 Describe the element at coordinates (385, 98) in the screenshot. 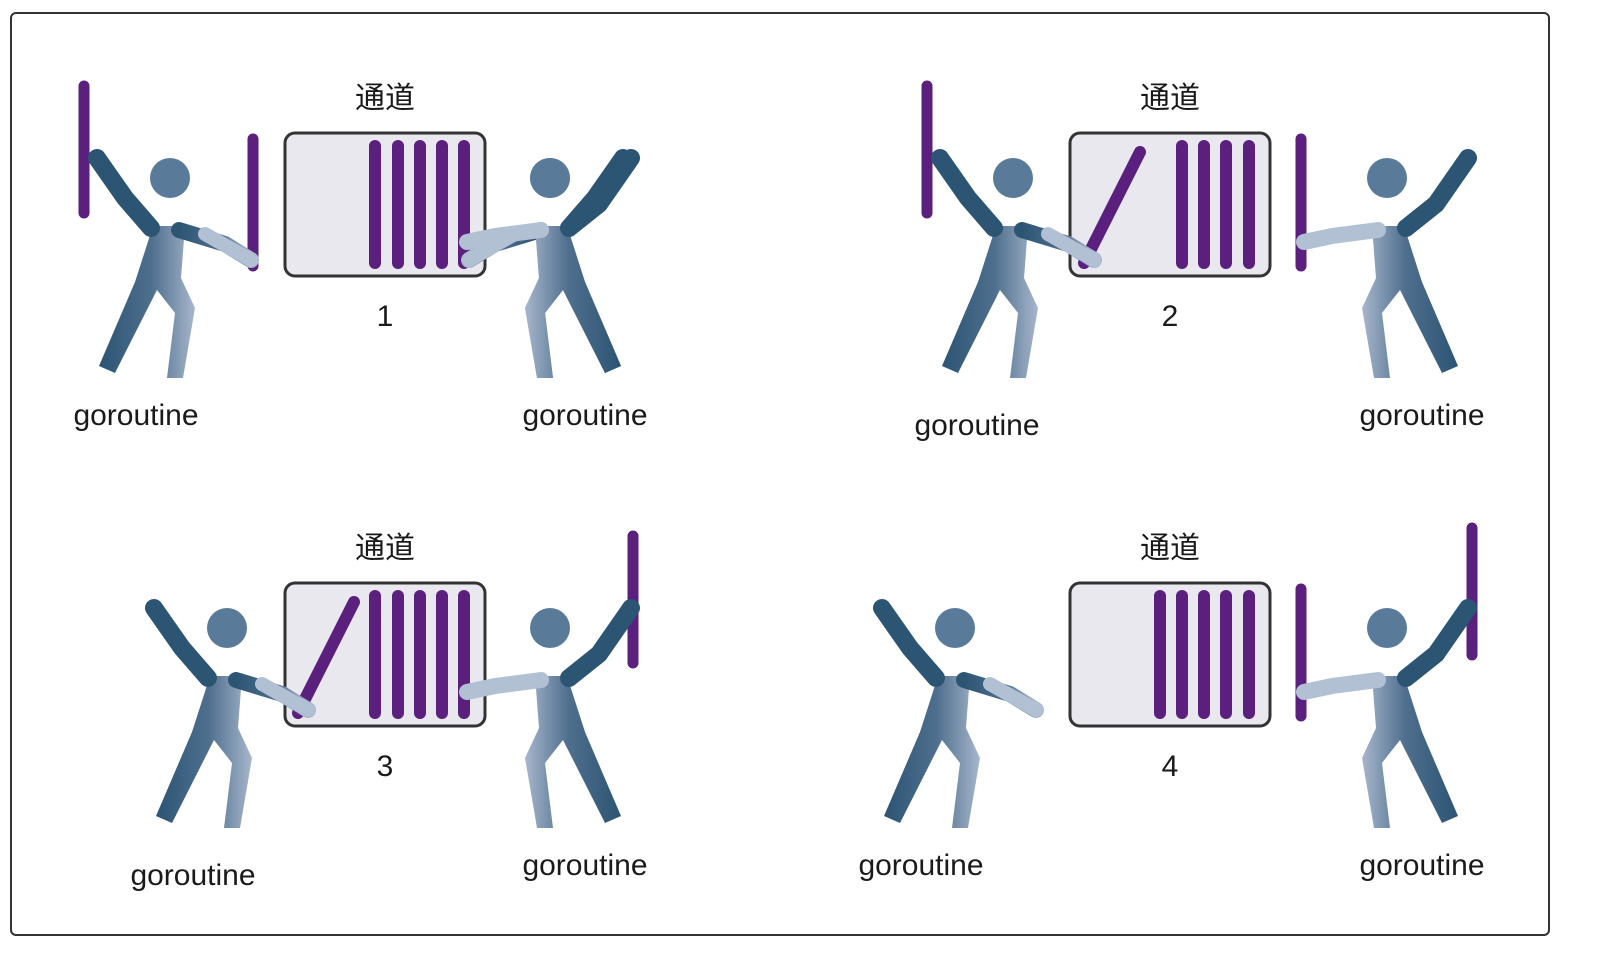

I see `channel-label-1: 通道` at that location.